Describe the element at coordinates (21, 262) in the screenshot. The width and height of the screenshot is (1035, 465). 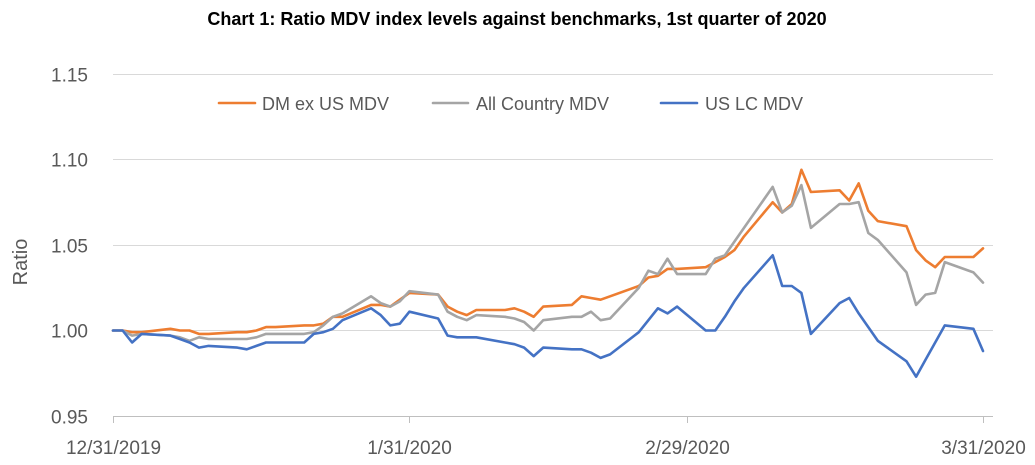
I see `y-axis-label: Ratio` at that location.